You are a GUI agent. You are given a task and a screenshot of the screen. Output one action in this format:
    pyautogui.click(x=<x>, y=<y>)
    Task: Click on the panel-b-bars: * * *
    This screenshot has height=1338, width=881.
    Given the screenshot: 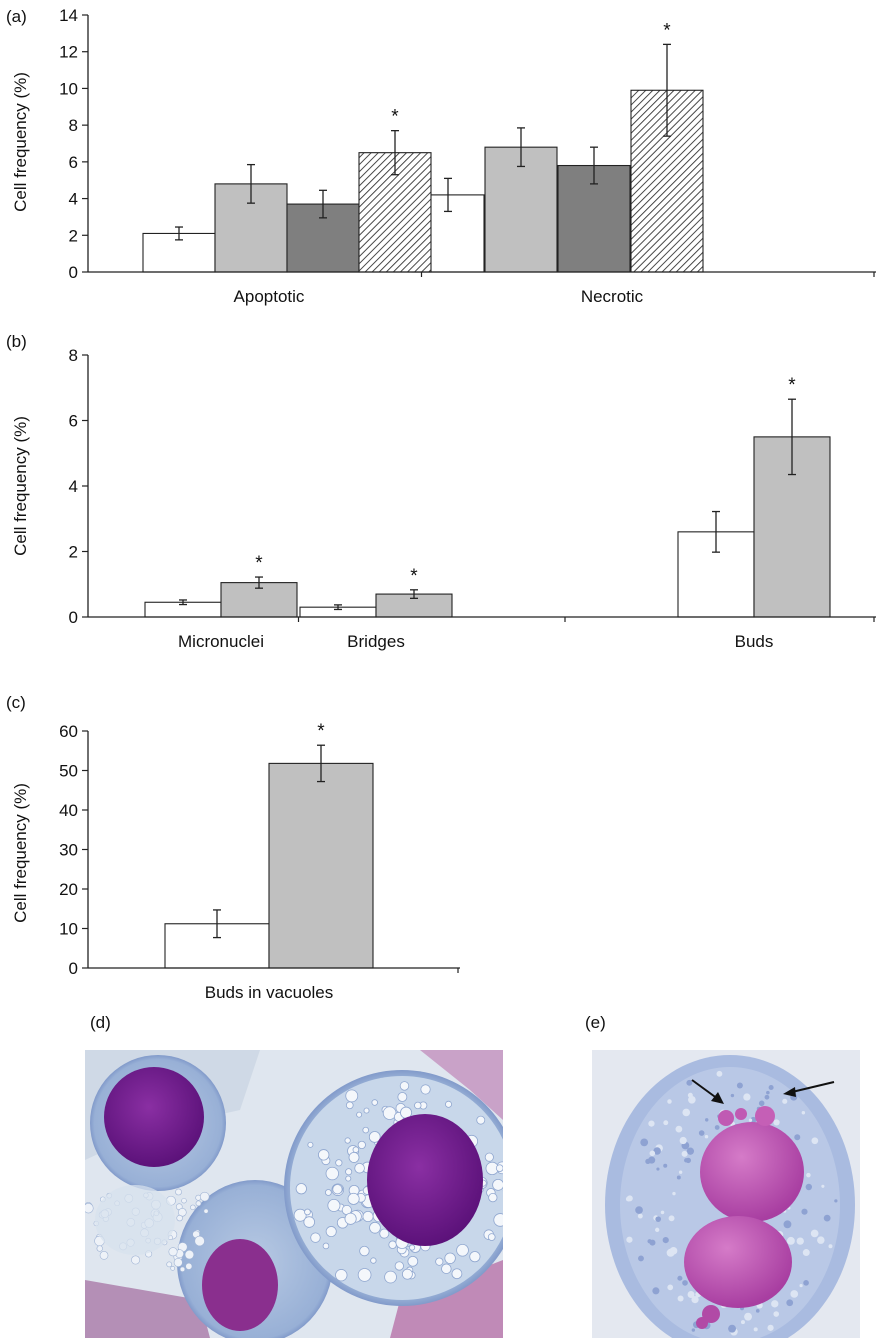 What is the action you would take?
    pyautogui.click(x=487, y=496)
    